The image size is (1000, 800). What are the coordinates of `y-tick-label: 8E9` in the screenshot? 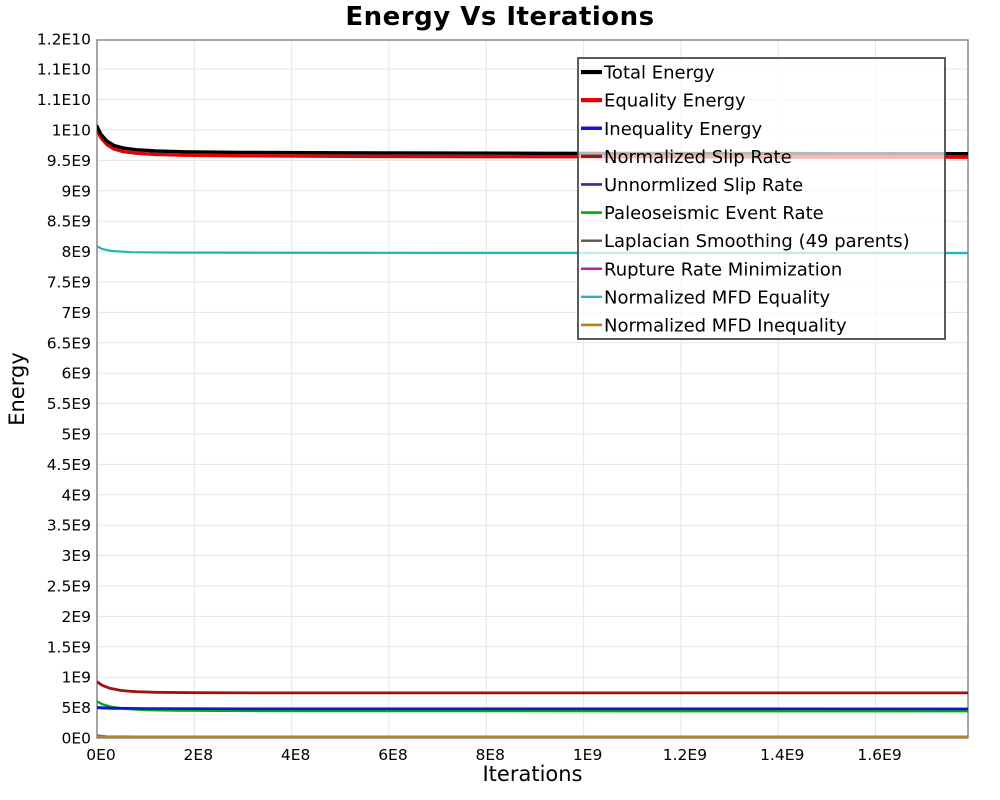 It's located at (76, 252).